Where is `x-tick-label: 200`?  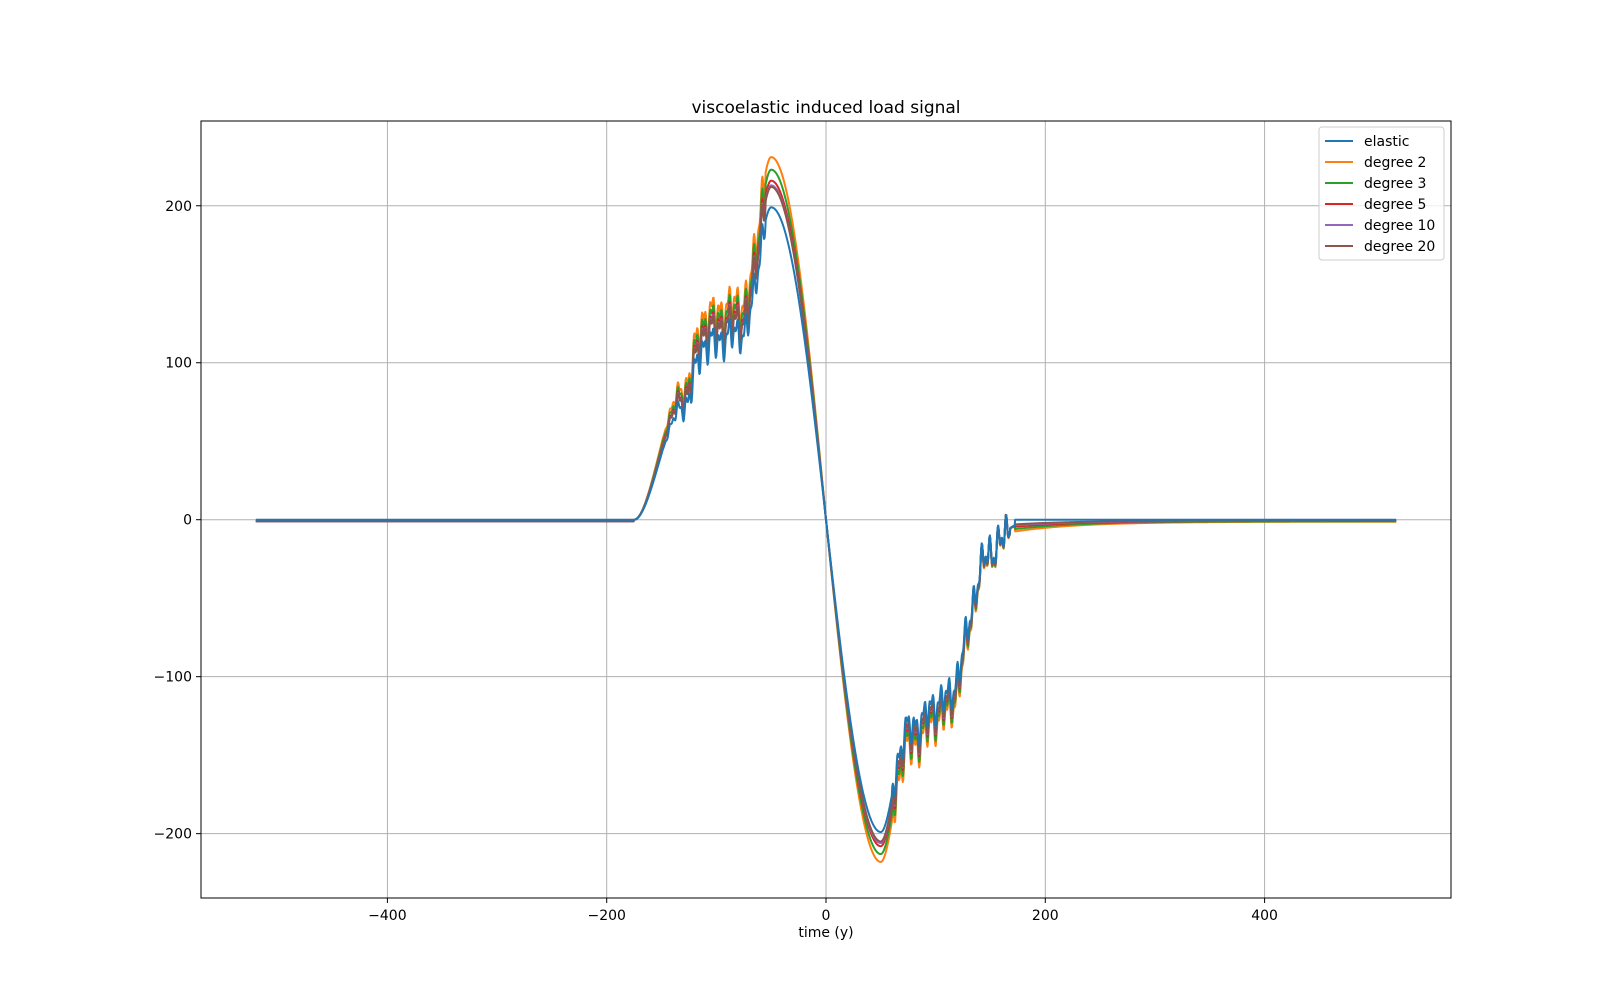 x-tick-label: 200 is located at coordinates (1045, 916).